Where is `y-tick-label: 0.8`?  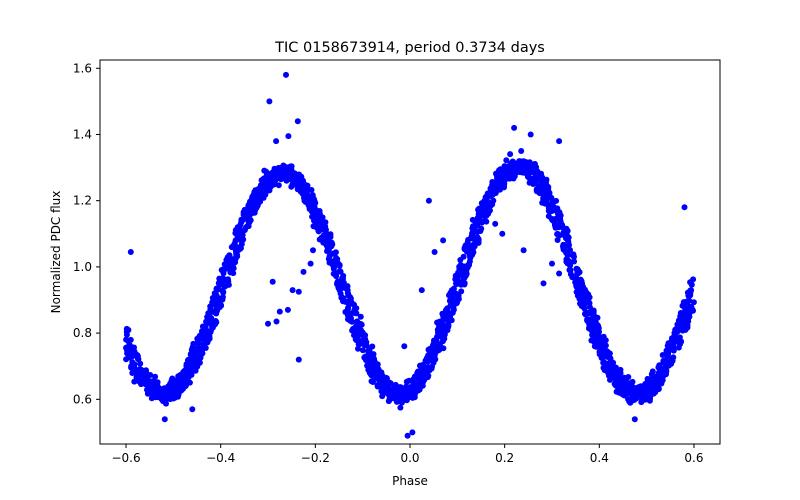
y-tick-label: 0.8 is located at coordinates (82, 333).